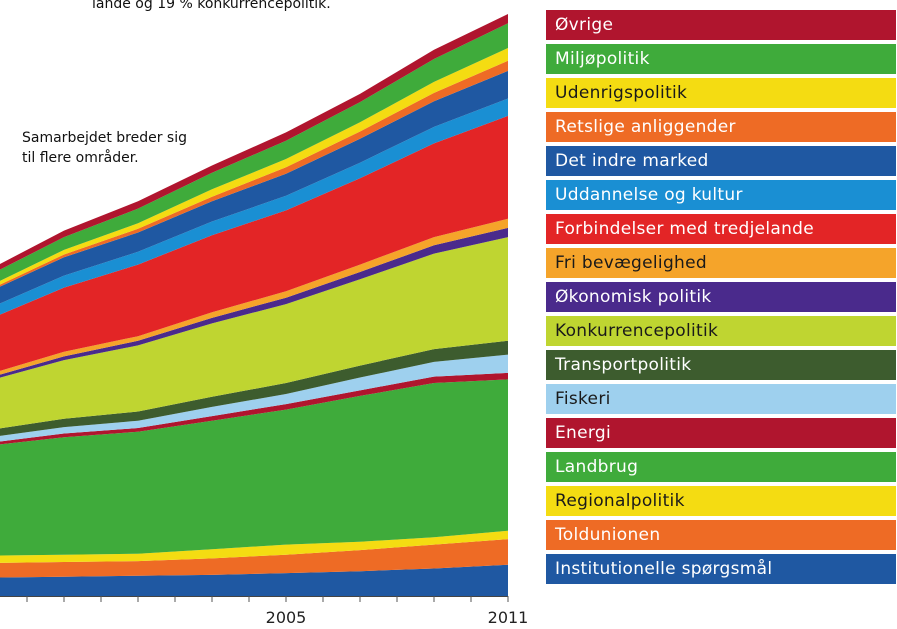 The height and width of the screenshot is (629, 897). What do you see at coordinates (721, 161) in the screenshot?
I see `legend-item-det-indre-marked: Det indre marked` at bounding box center [721, 161].